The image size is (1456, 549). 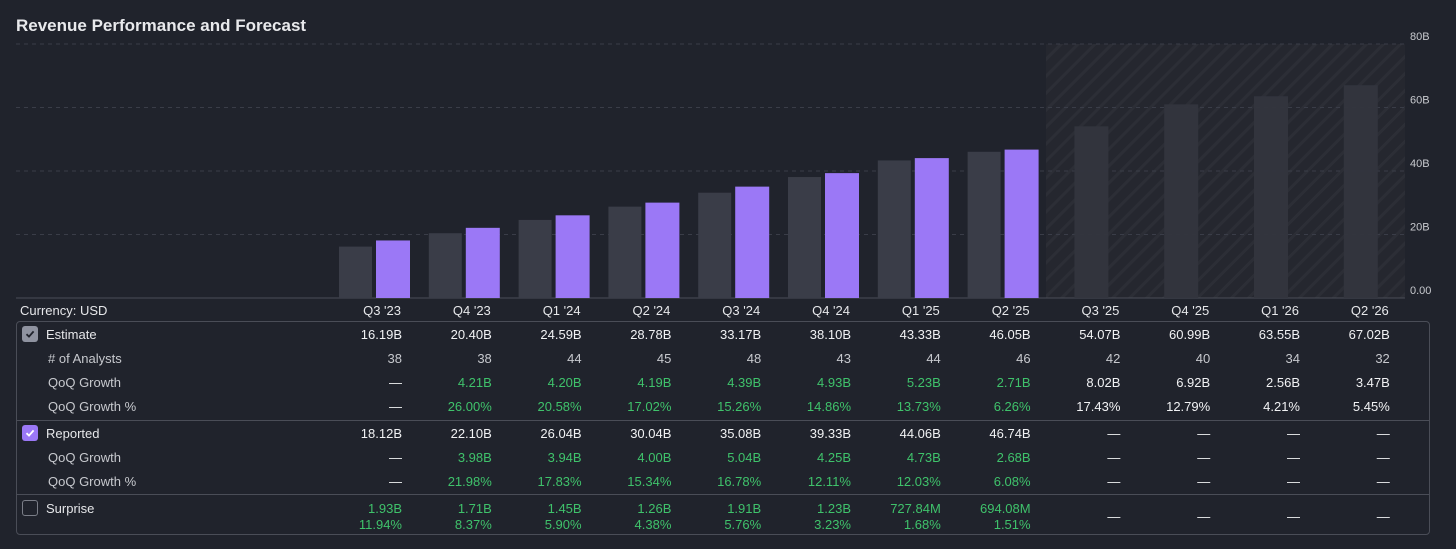 I want to click on quarter-label: Q2 '26, so click(x=1369, y=310).